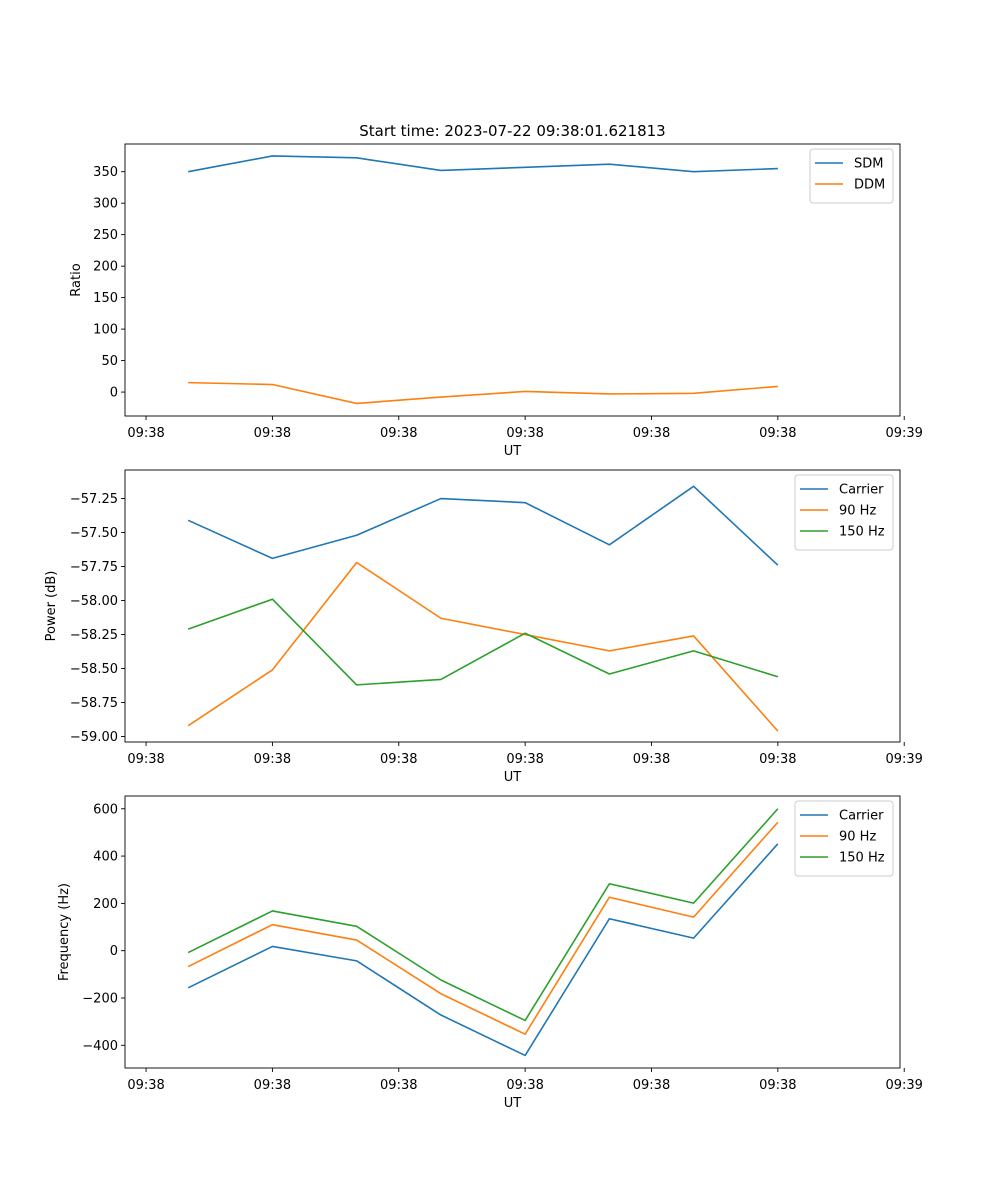  Describe the element at coordinates (105, 204) in the screenshot. I see `y-tick-label: 300` at that location.